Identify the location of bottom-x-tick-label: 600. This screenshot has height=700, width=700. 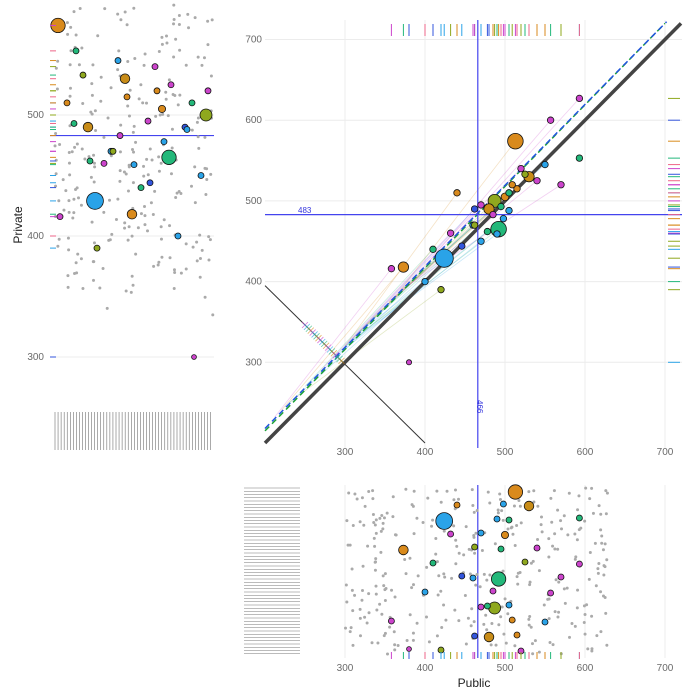
(585, 668).